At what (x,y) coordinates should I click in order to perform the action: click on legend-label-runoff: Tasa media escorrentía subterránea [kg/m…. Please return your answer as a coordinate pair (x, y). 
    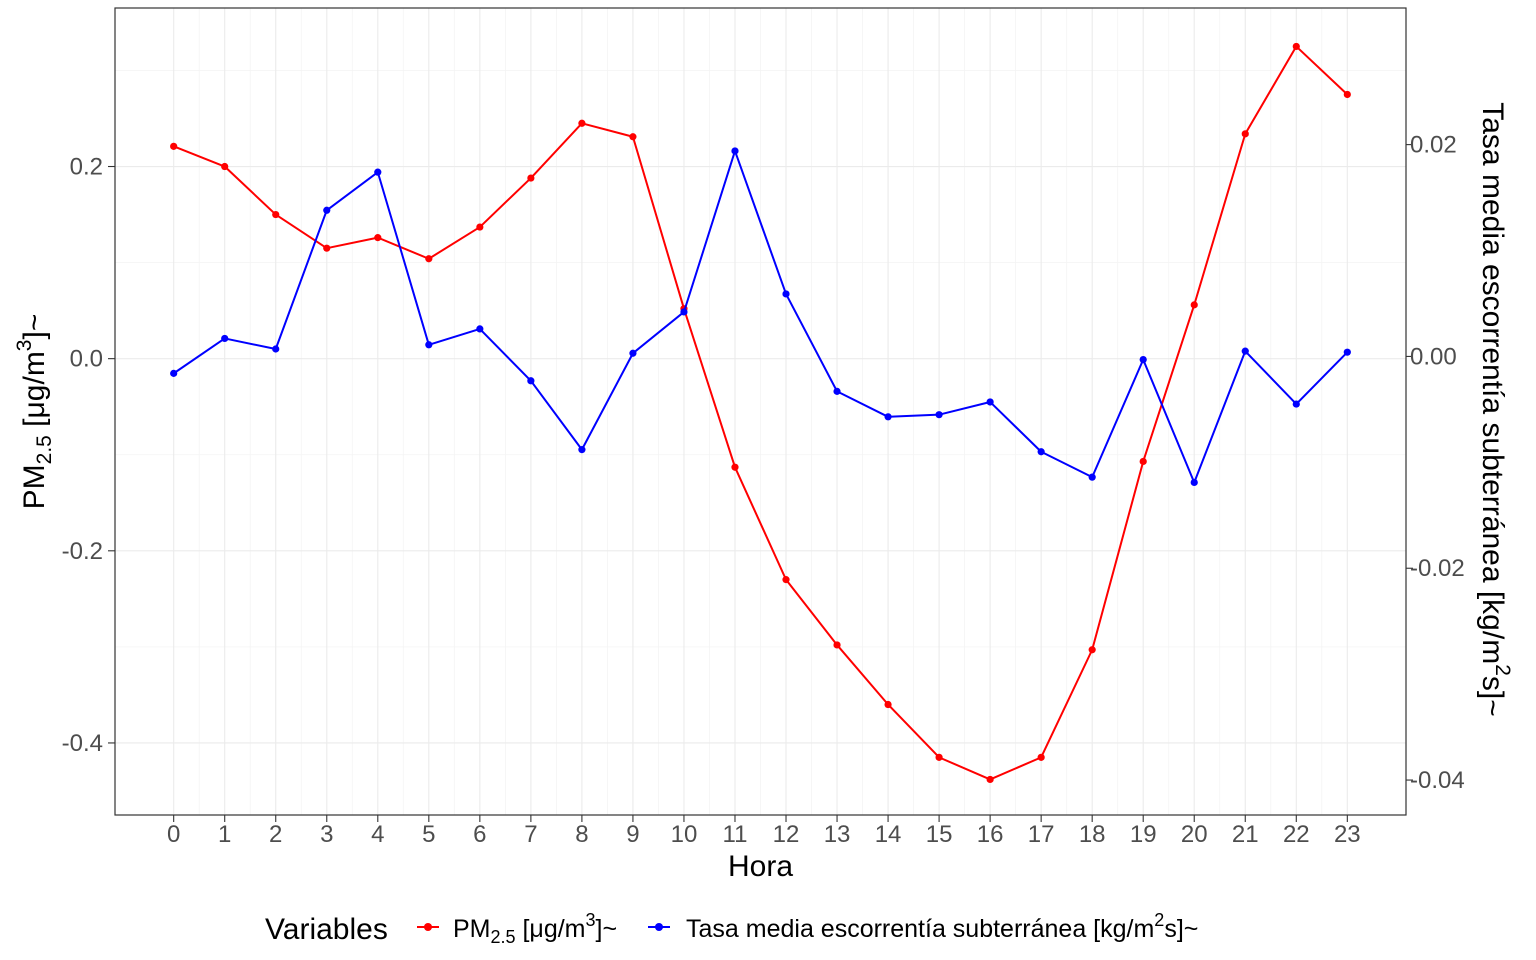
    Looking at the image, I should click on (942, 926).